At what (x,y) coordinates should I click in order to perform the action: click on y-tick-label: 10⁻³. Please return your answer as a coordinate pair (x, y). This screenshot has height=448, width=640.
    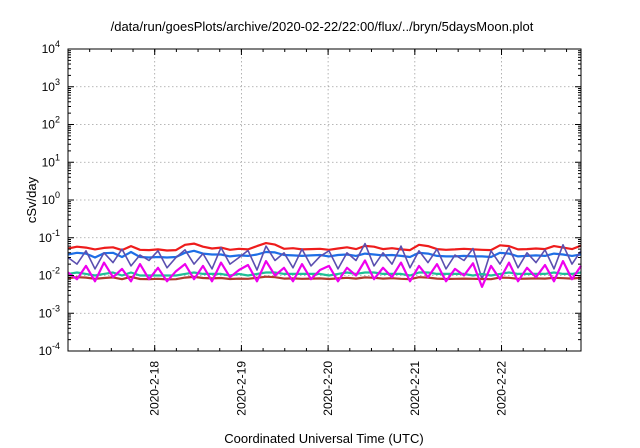
    Looking at the image, I should click on (49, 311).